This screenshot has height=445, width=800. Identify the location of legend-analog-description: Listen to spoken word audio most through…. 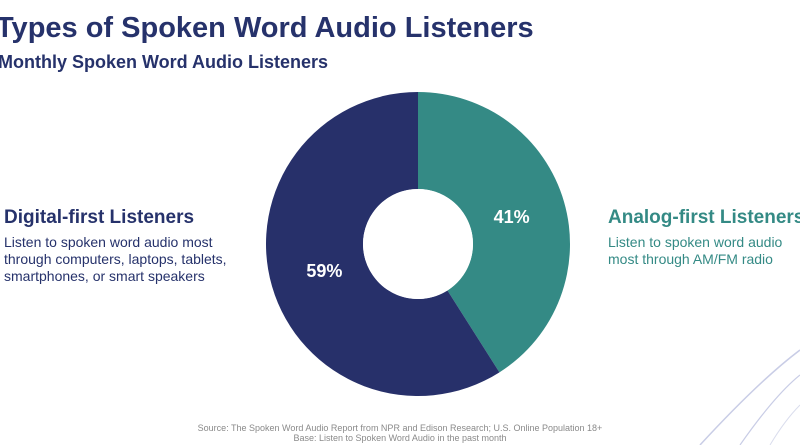
(695, 250).